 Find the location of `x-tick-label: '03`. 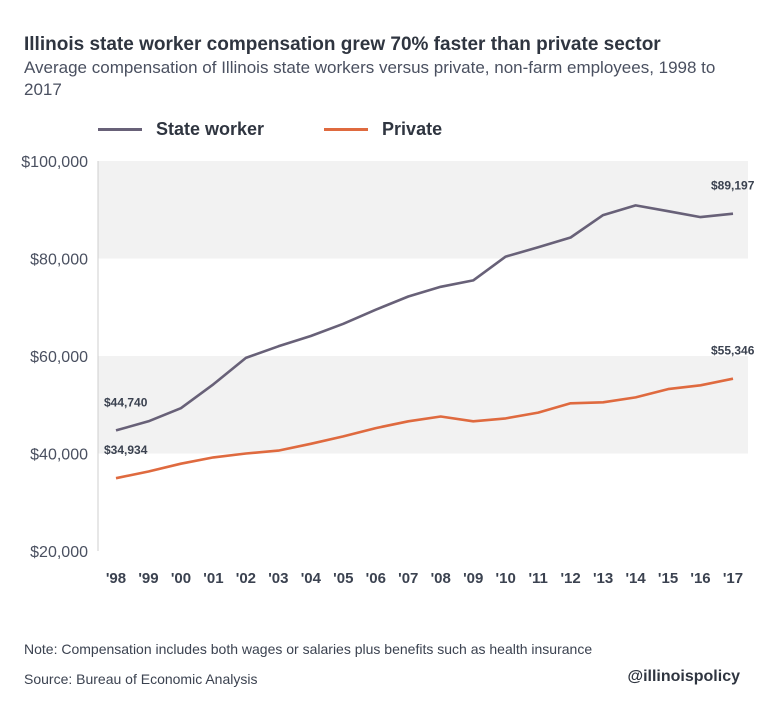

x-tick-label: '03 is located at coordinates (278, 578).